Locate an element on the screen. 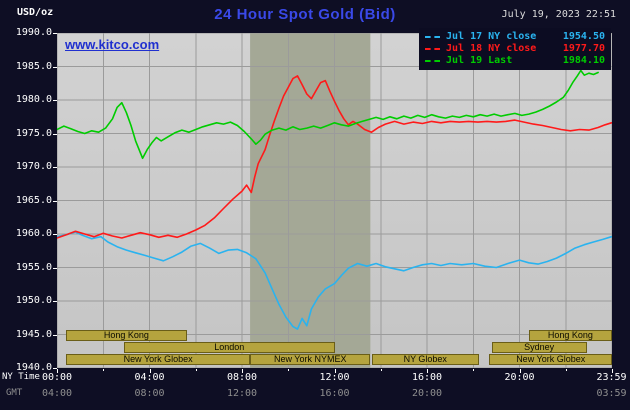 This screenshot has height=410, width=630. x-tick-label-ny: 16:00 is located at coordinates (427, 377).